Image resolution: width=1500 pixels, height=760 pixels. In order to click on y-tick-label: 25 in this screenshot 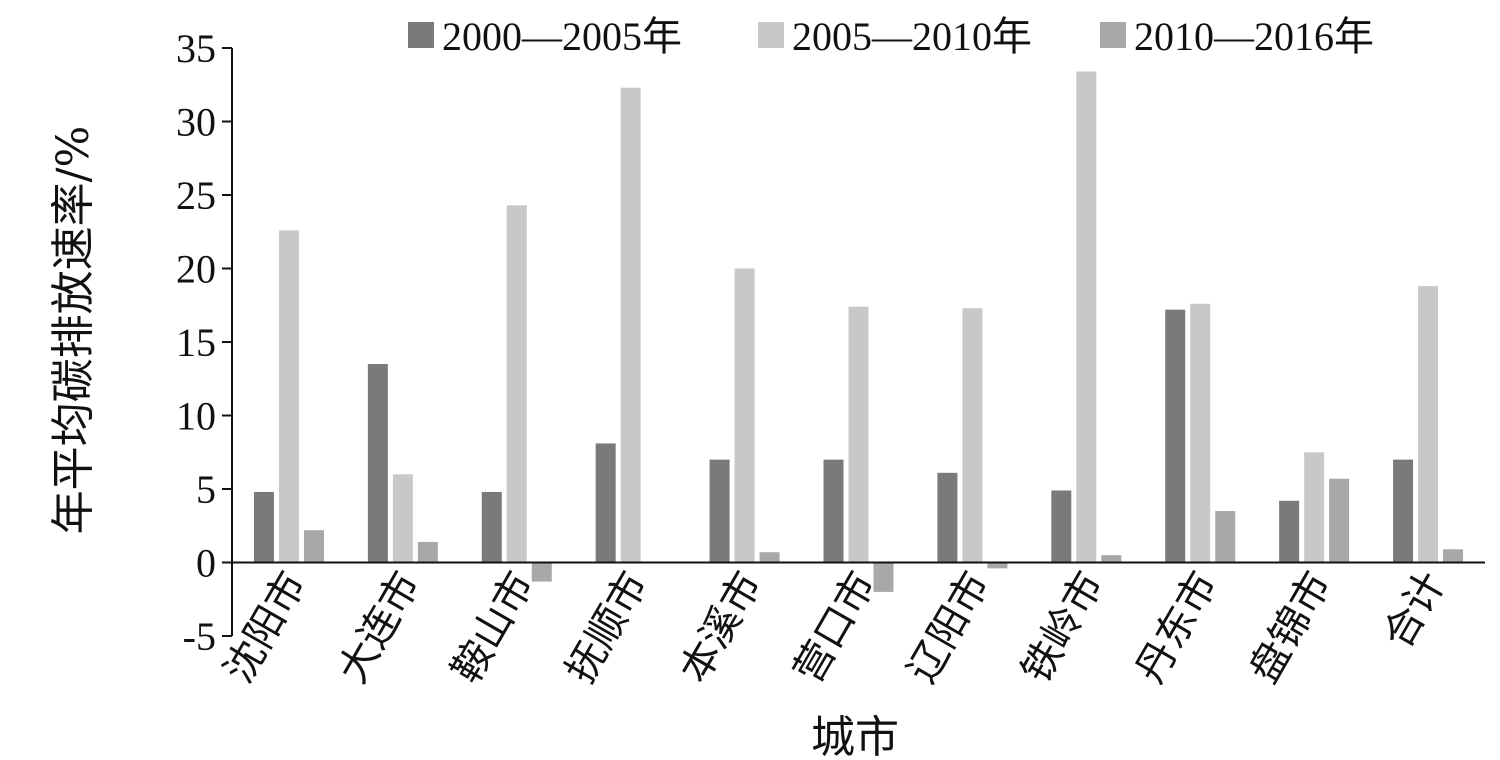, I will do `click(196, 195)`.